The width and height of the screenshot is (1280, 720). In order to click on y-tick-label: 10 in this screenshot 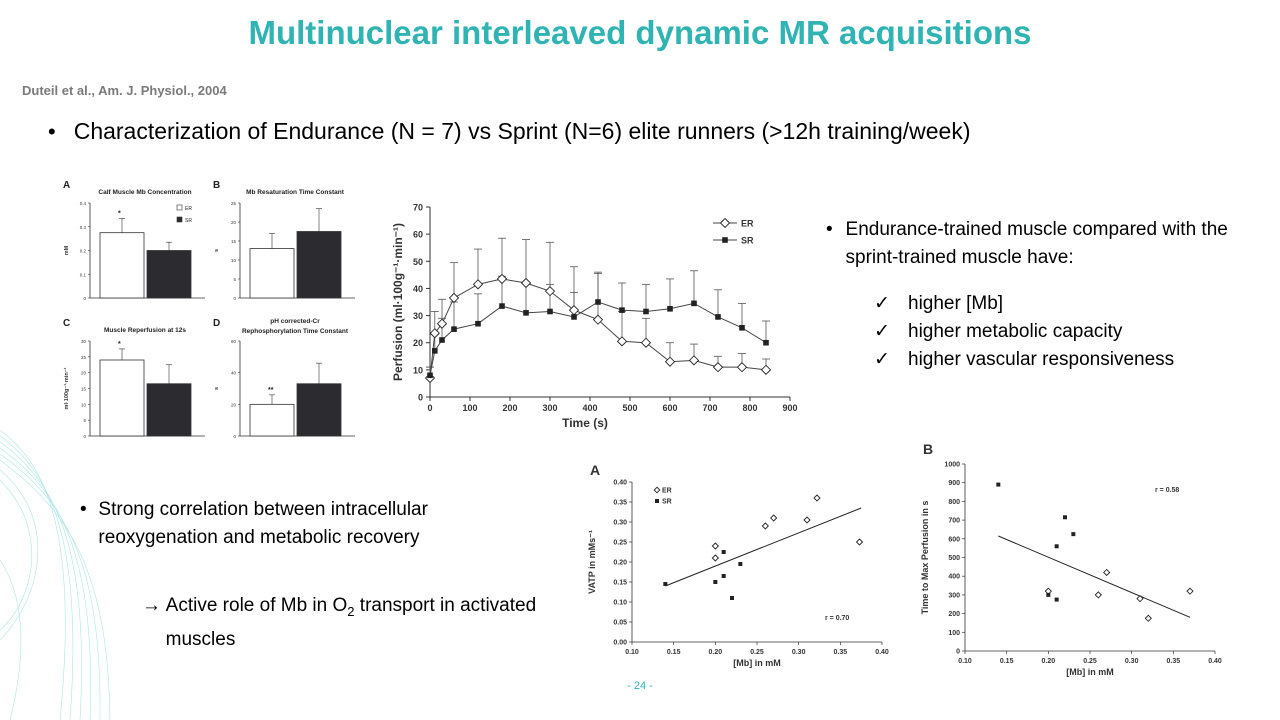, I will do `click(418, 370)`.